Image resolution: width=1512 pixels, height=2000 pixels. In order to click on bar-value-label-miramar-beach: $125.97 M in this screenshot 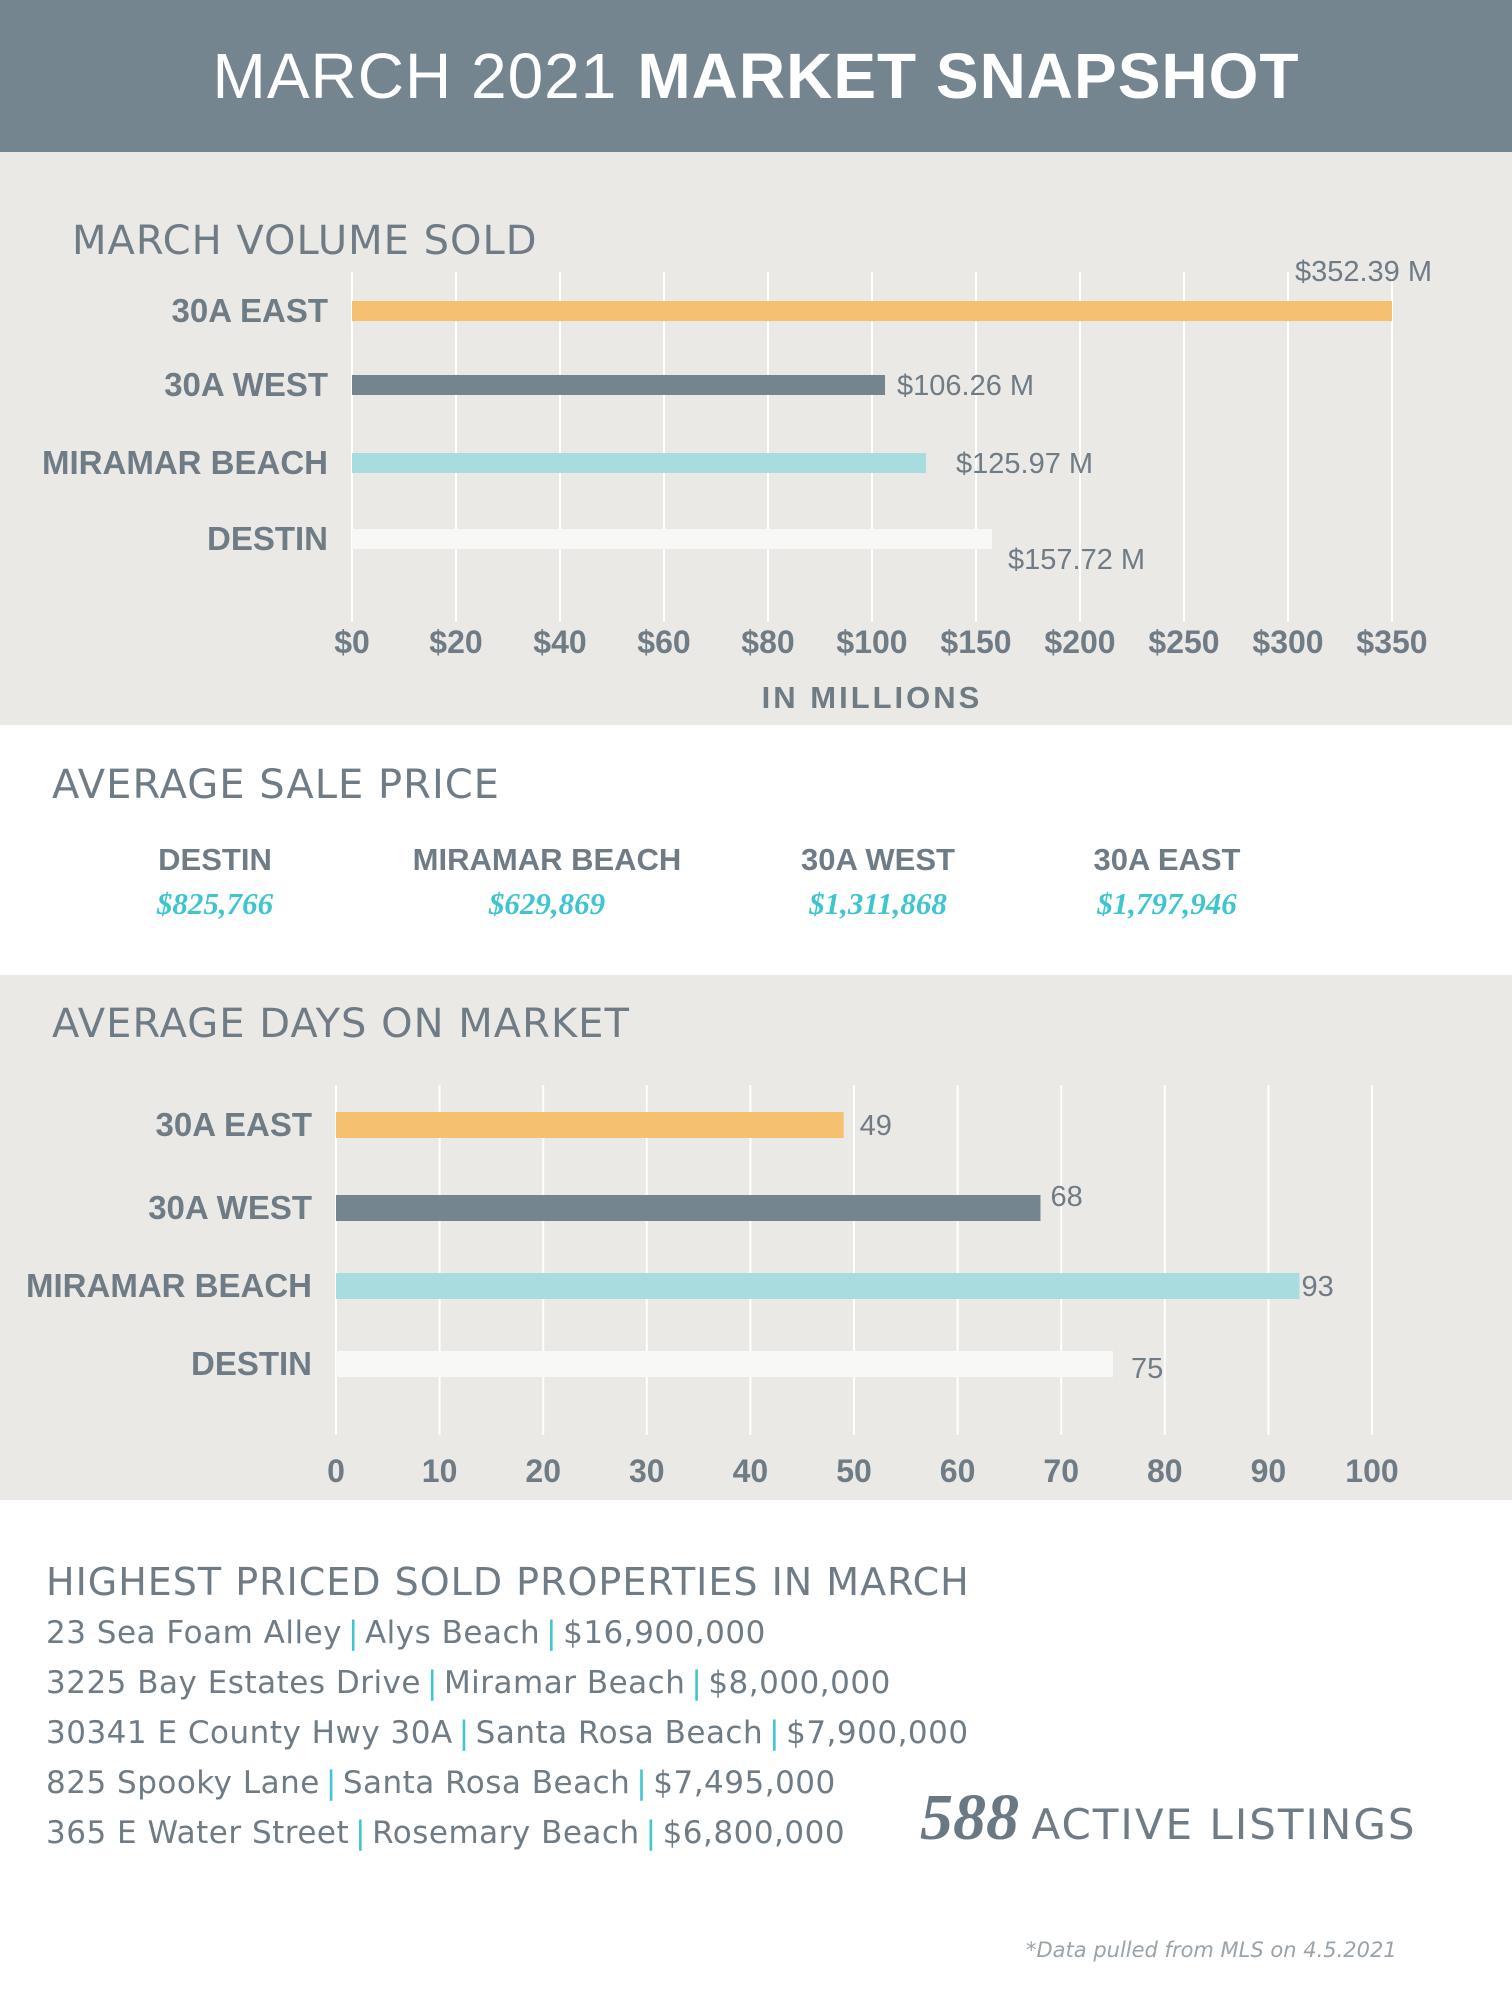, I will do `click(1024, 464)`.